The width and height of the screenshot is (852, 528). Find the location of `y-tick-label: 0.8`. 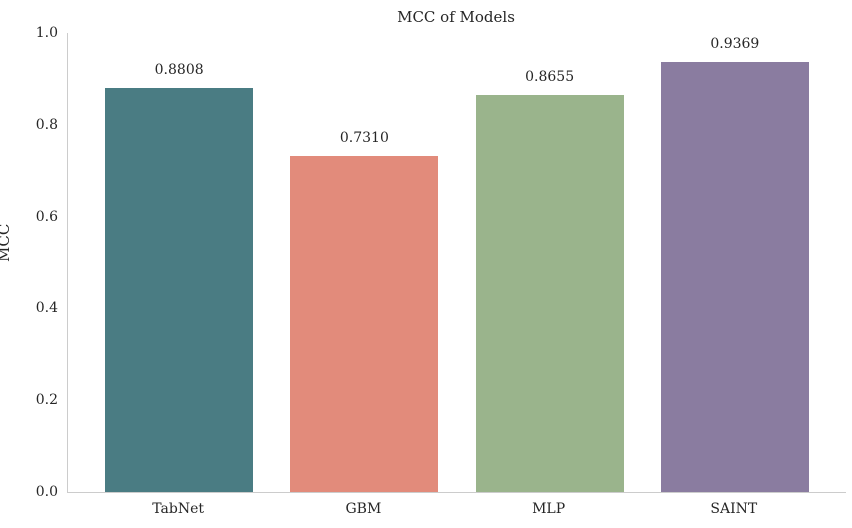

y-tick-label: 0.8 is located at coordinates (46, 124).